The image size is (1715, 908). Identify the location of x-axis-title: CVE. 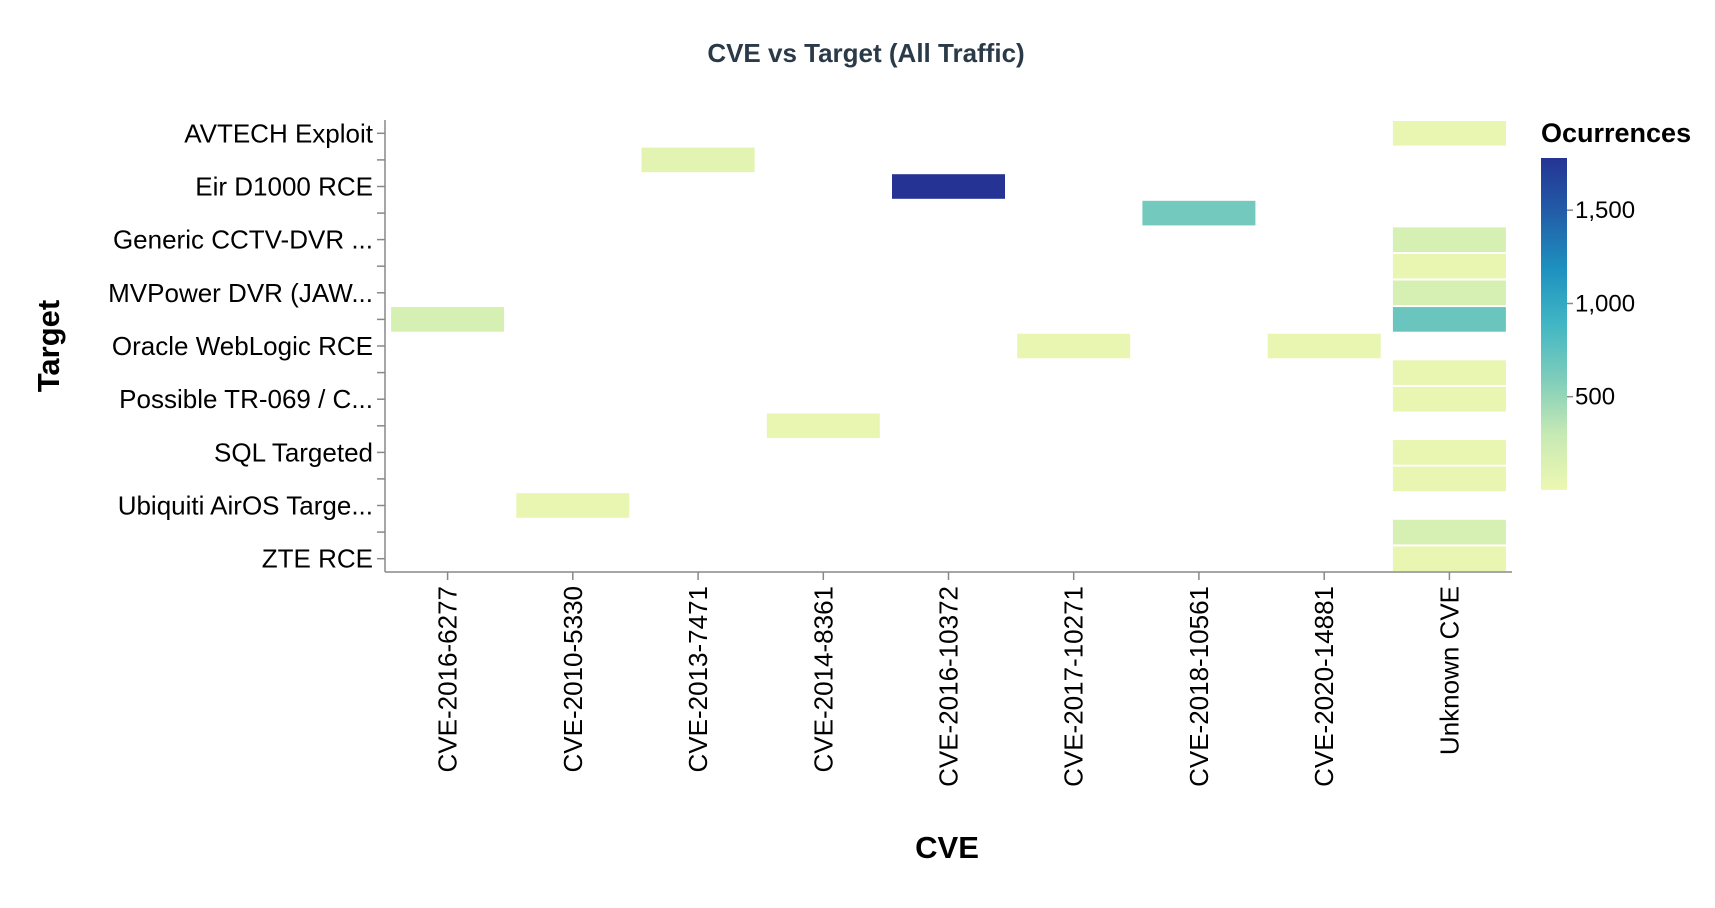
(947, 847).